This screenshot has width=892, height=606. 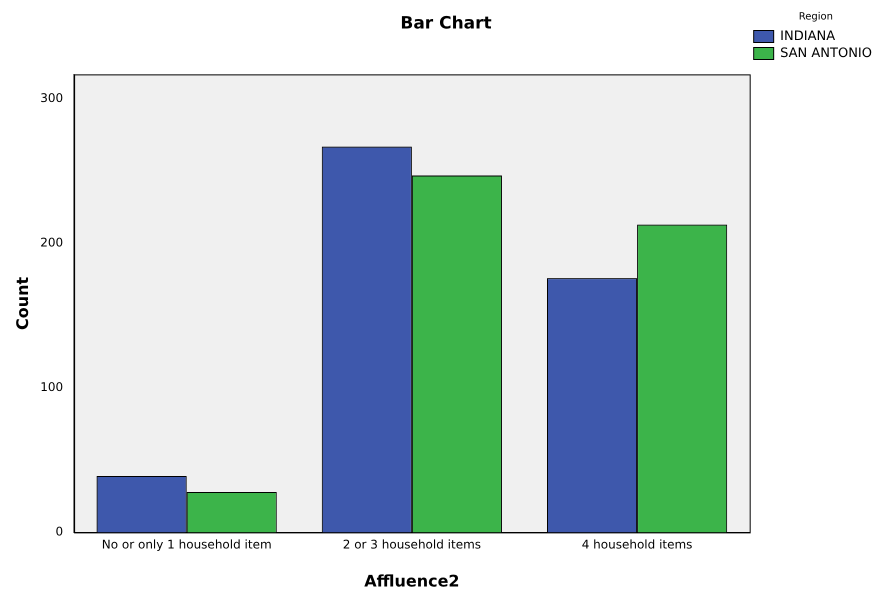 I want to click on y-tick-label: 100, so click(x=52, y=387).